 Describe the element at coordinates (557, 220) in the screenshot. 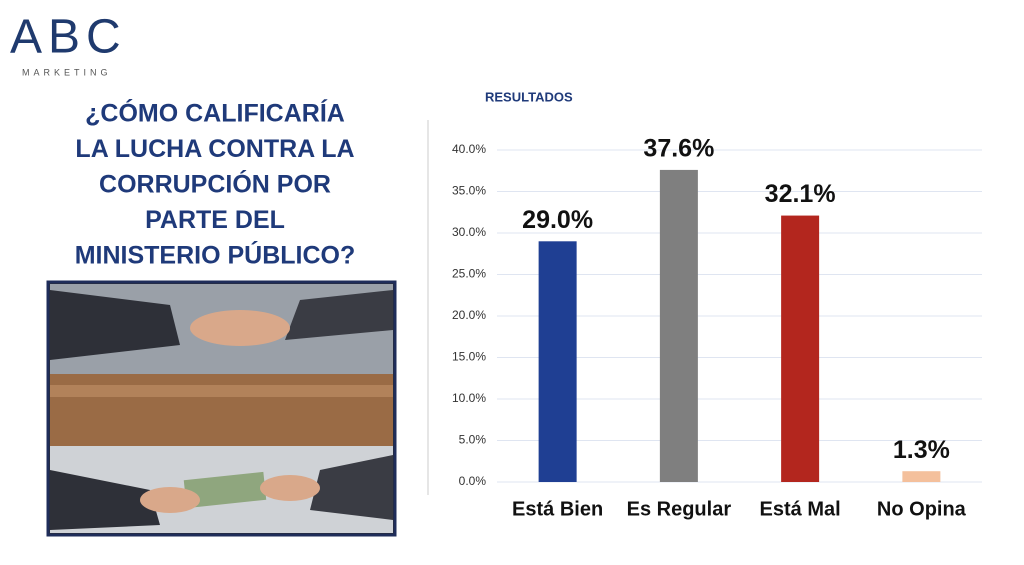

I see `value-label: 29.0%` at that location.